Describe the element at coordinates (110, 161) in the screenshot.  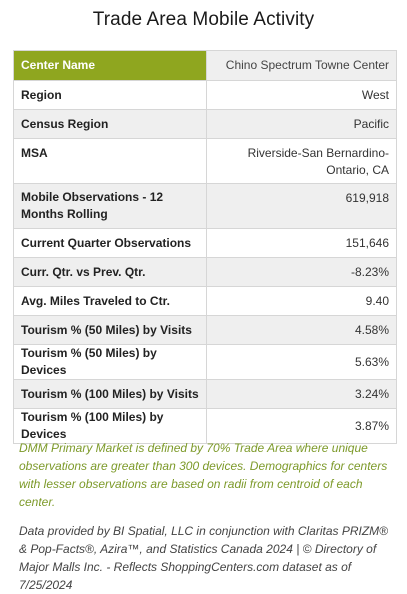
I see `row-label: MSA` at that location.